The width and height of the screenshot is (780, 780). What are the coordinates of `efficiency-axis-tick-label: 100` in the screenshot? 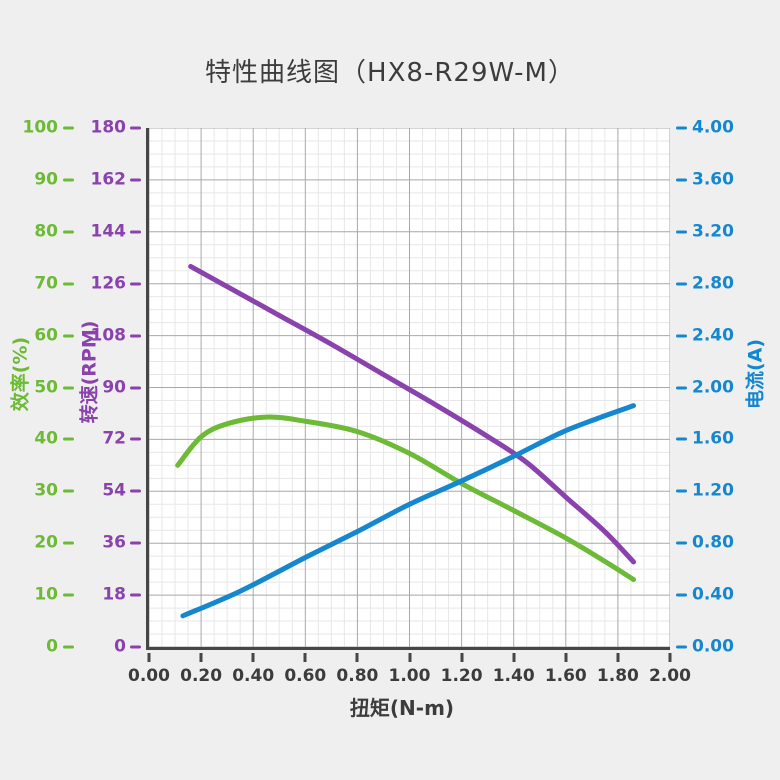 It's located at (40, 127).